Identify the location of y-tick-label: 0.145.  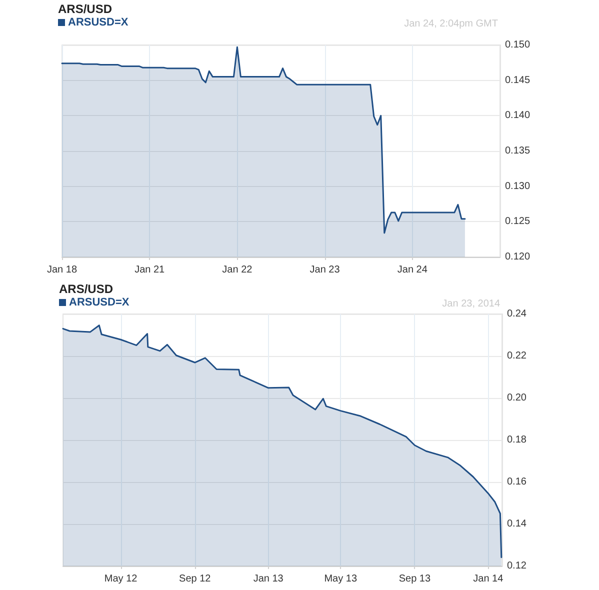
(517, 80).